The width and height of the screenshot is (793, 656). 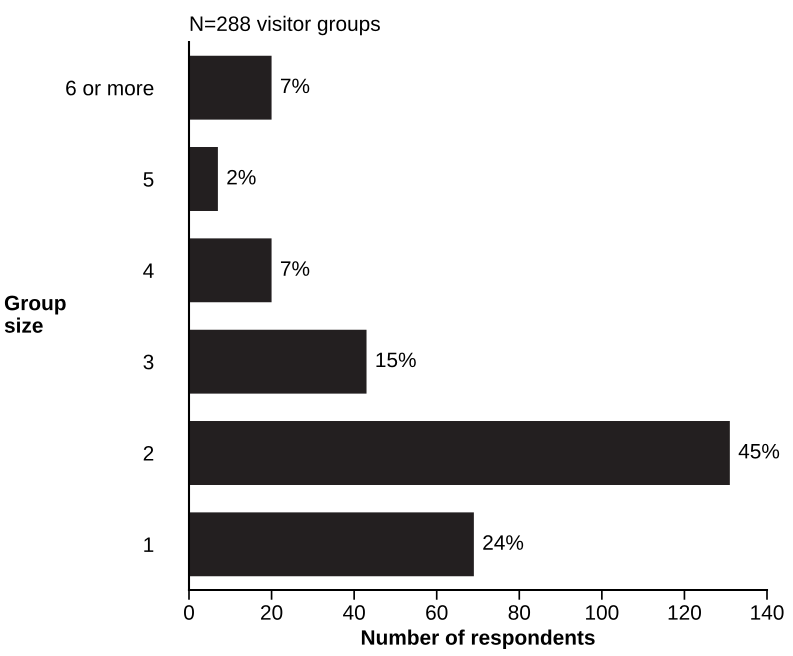 What do you see at coordinates (148, 271) in the screenshot?
I see `y-tick-label: 4` at bounding box center [148, 271].